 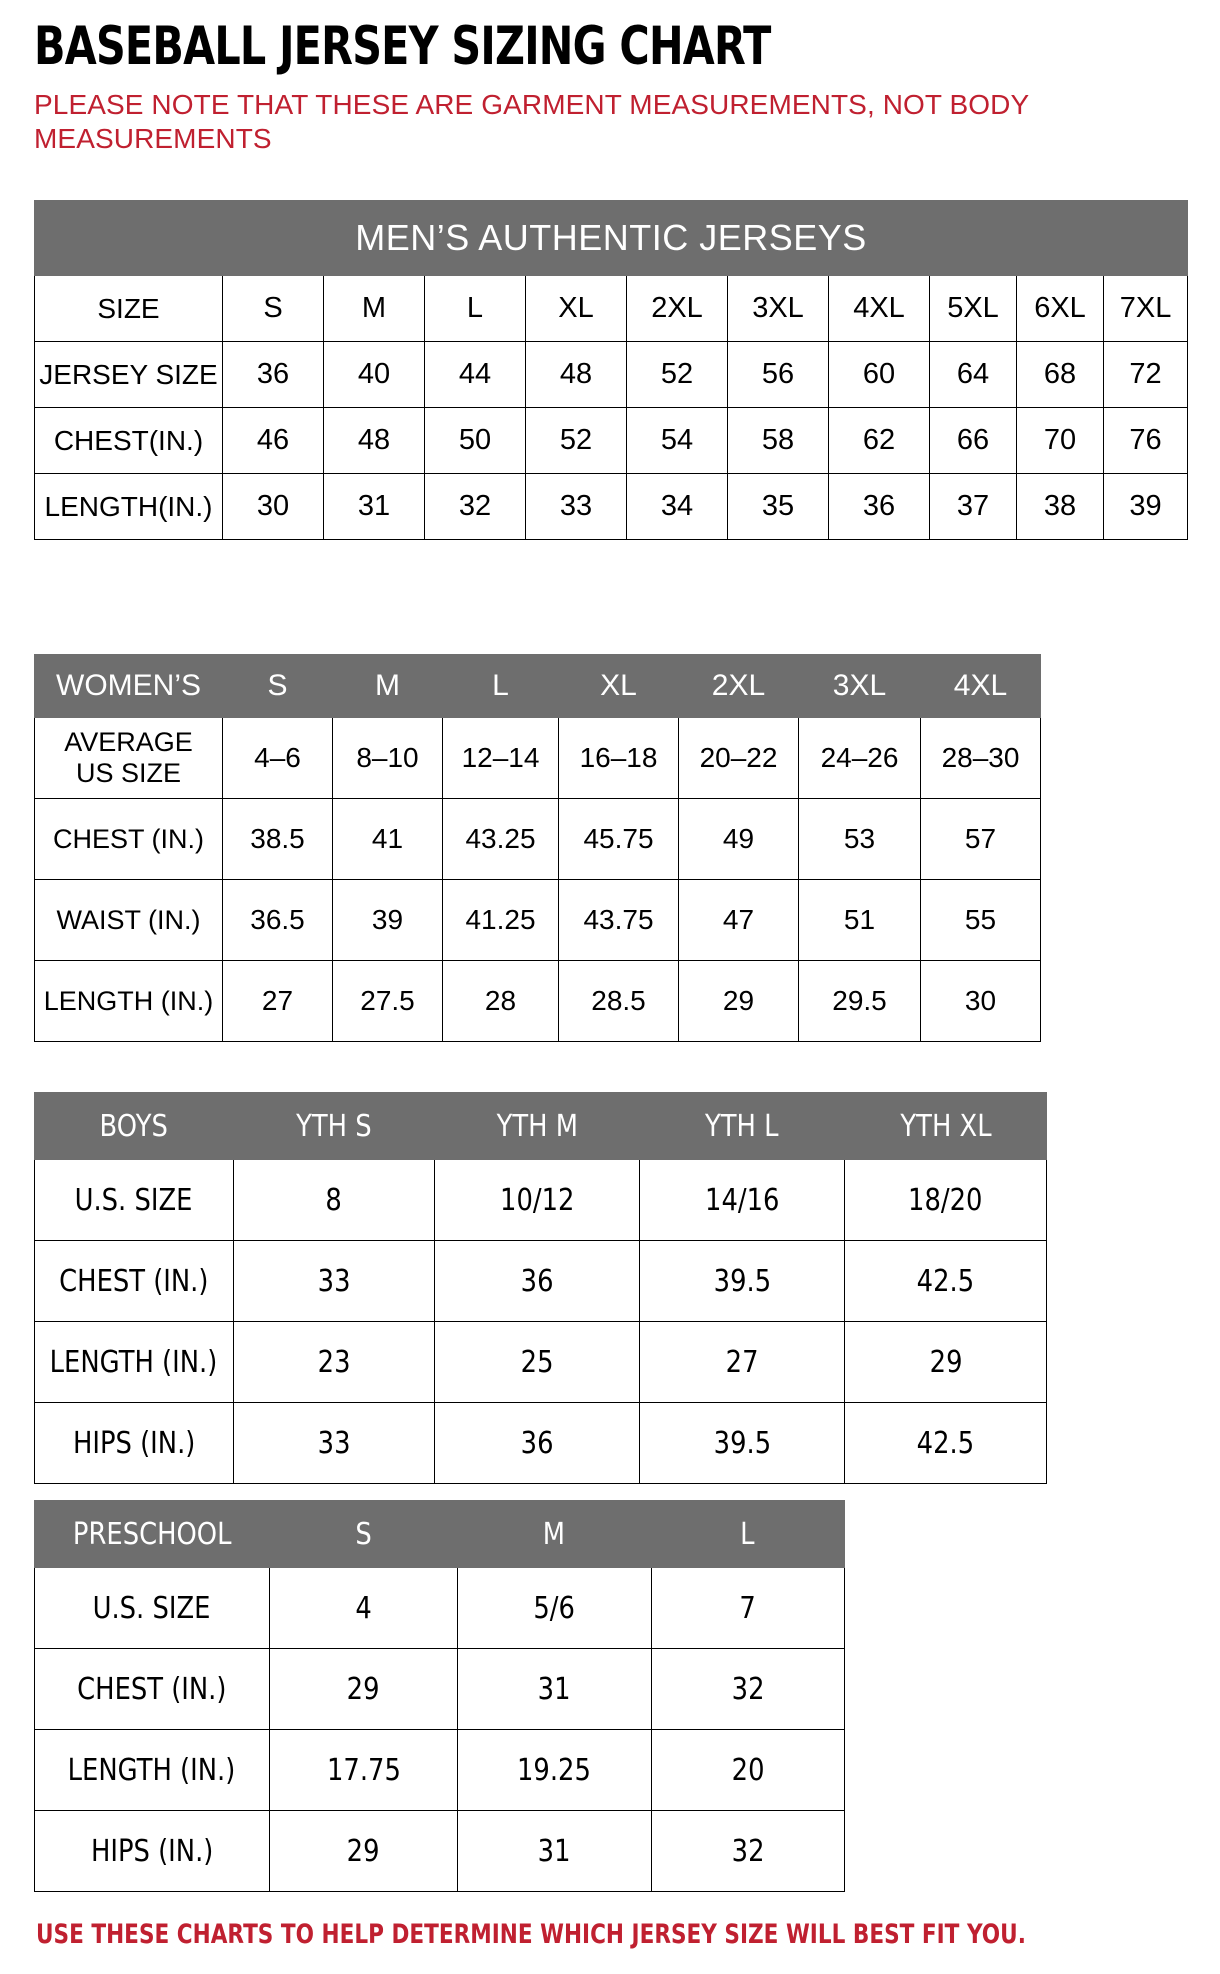 I want to click on table-row: WAIST (IN.) 36.5 39 41.25 43.75 47 51 55, so click(x=537, y=920).